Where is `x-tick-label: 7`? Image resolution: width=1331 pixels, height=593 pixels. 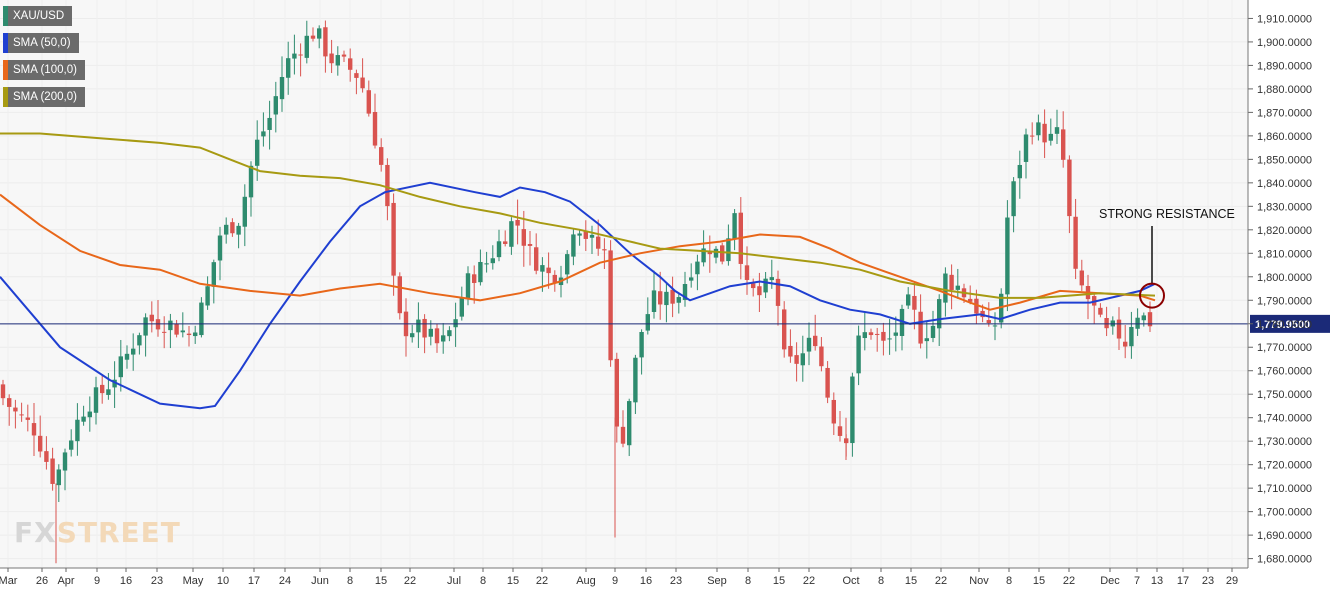 x-tick-label: 7 is located at coordinates (1137, 581).